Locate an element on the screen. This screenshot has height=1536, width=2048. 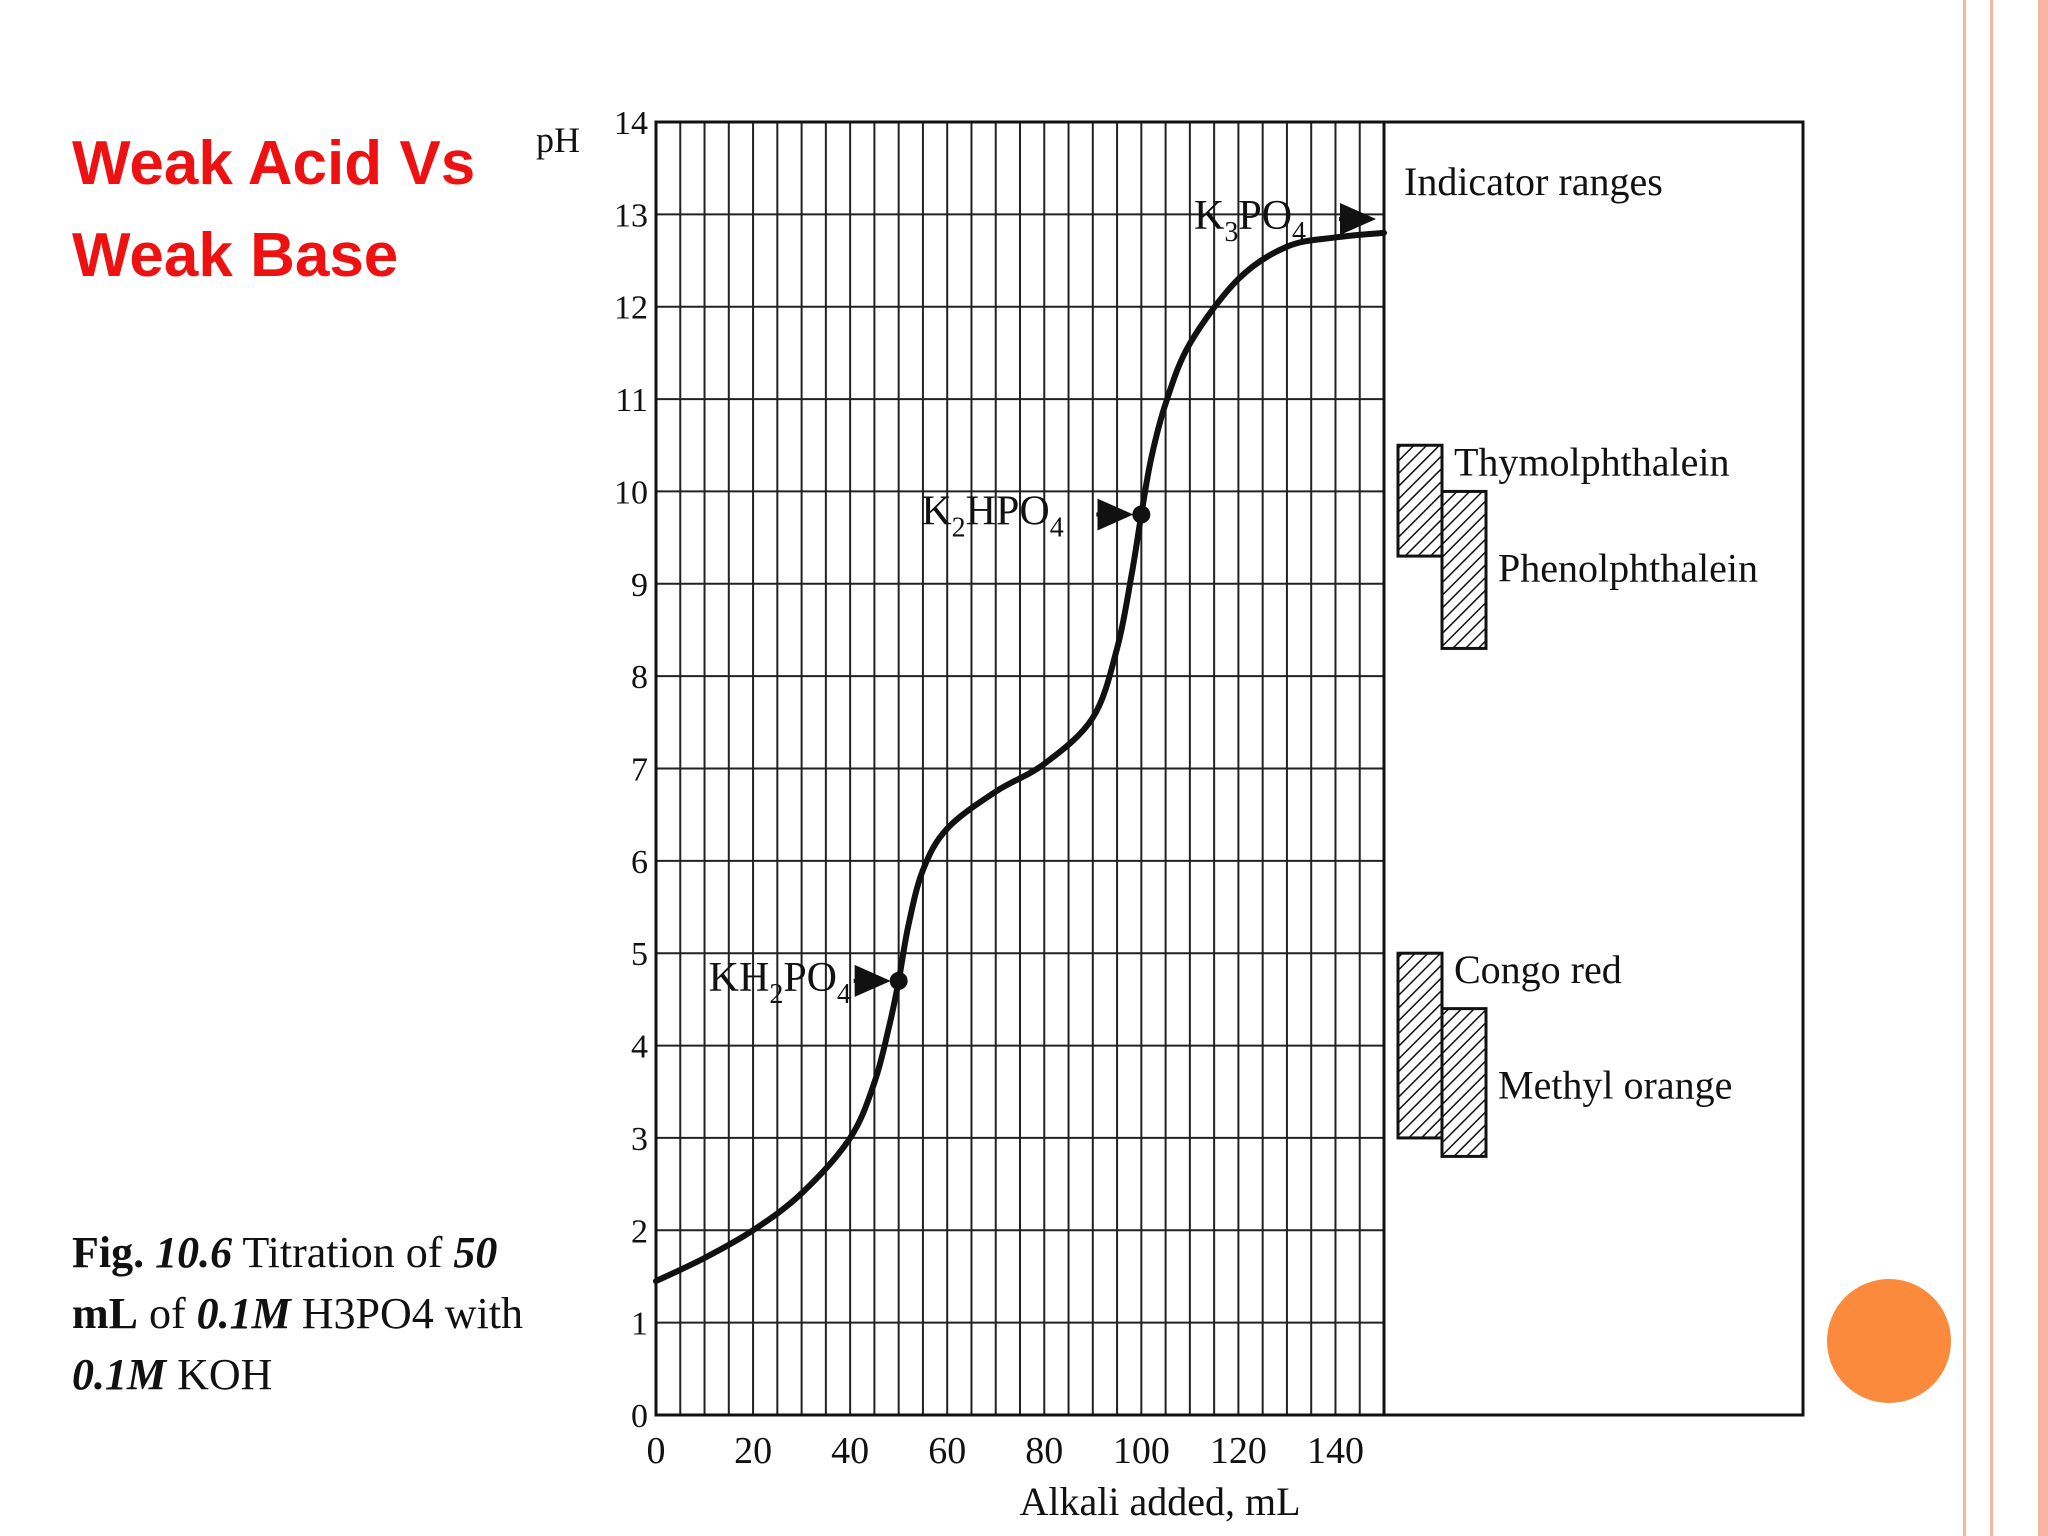
x-tick-label: 140 is located at coordinates (1335, 1451).